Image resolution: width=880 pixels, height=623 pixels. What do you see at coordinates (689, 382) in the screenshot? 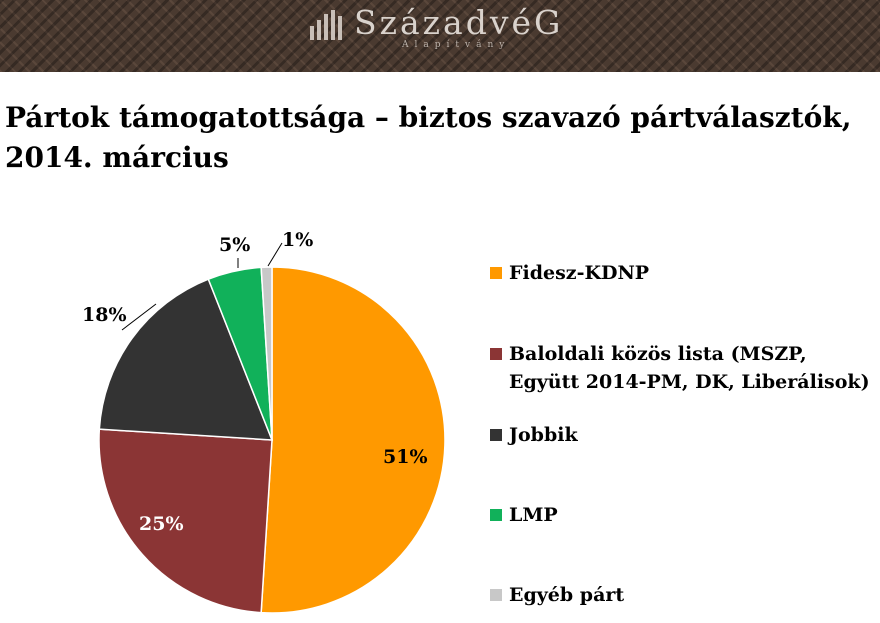
I see `legend-label-line-2: Együtt 2014-PM, DK, Liberálisok)` at bounding box center [689, 382].